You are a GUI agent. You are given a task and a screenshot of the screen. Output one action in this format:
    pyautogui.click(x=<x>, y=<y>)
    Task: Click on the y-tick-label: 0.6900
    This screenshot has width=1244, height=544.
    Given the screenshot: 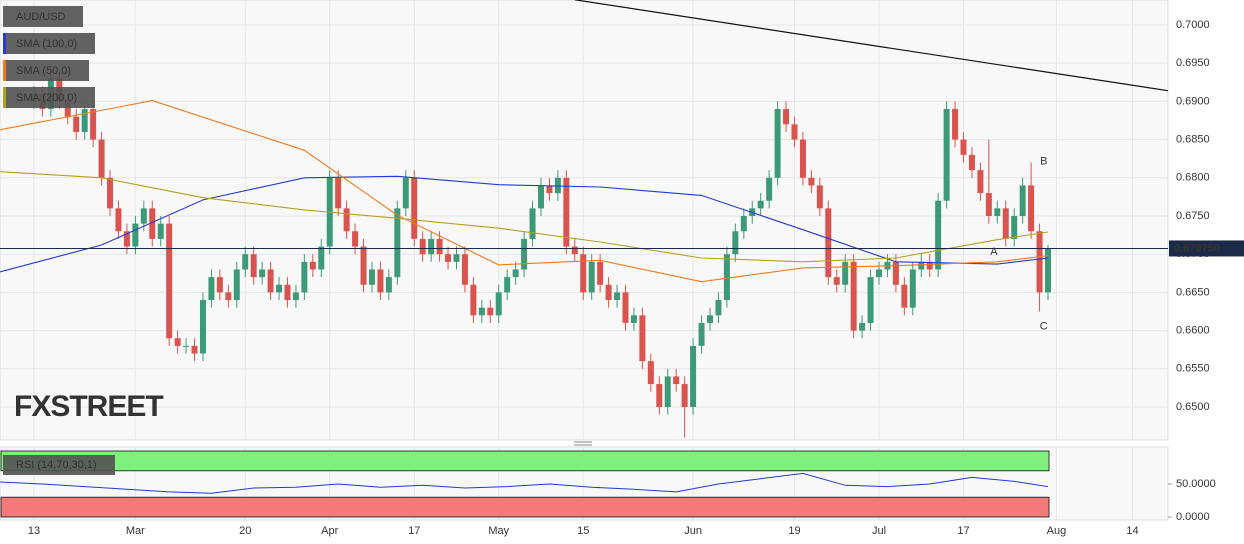 What is the action you would take?
    pyautogui.click(x=1193, y=101)
    